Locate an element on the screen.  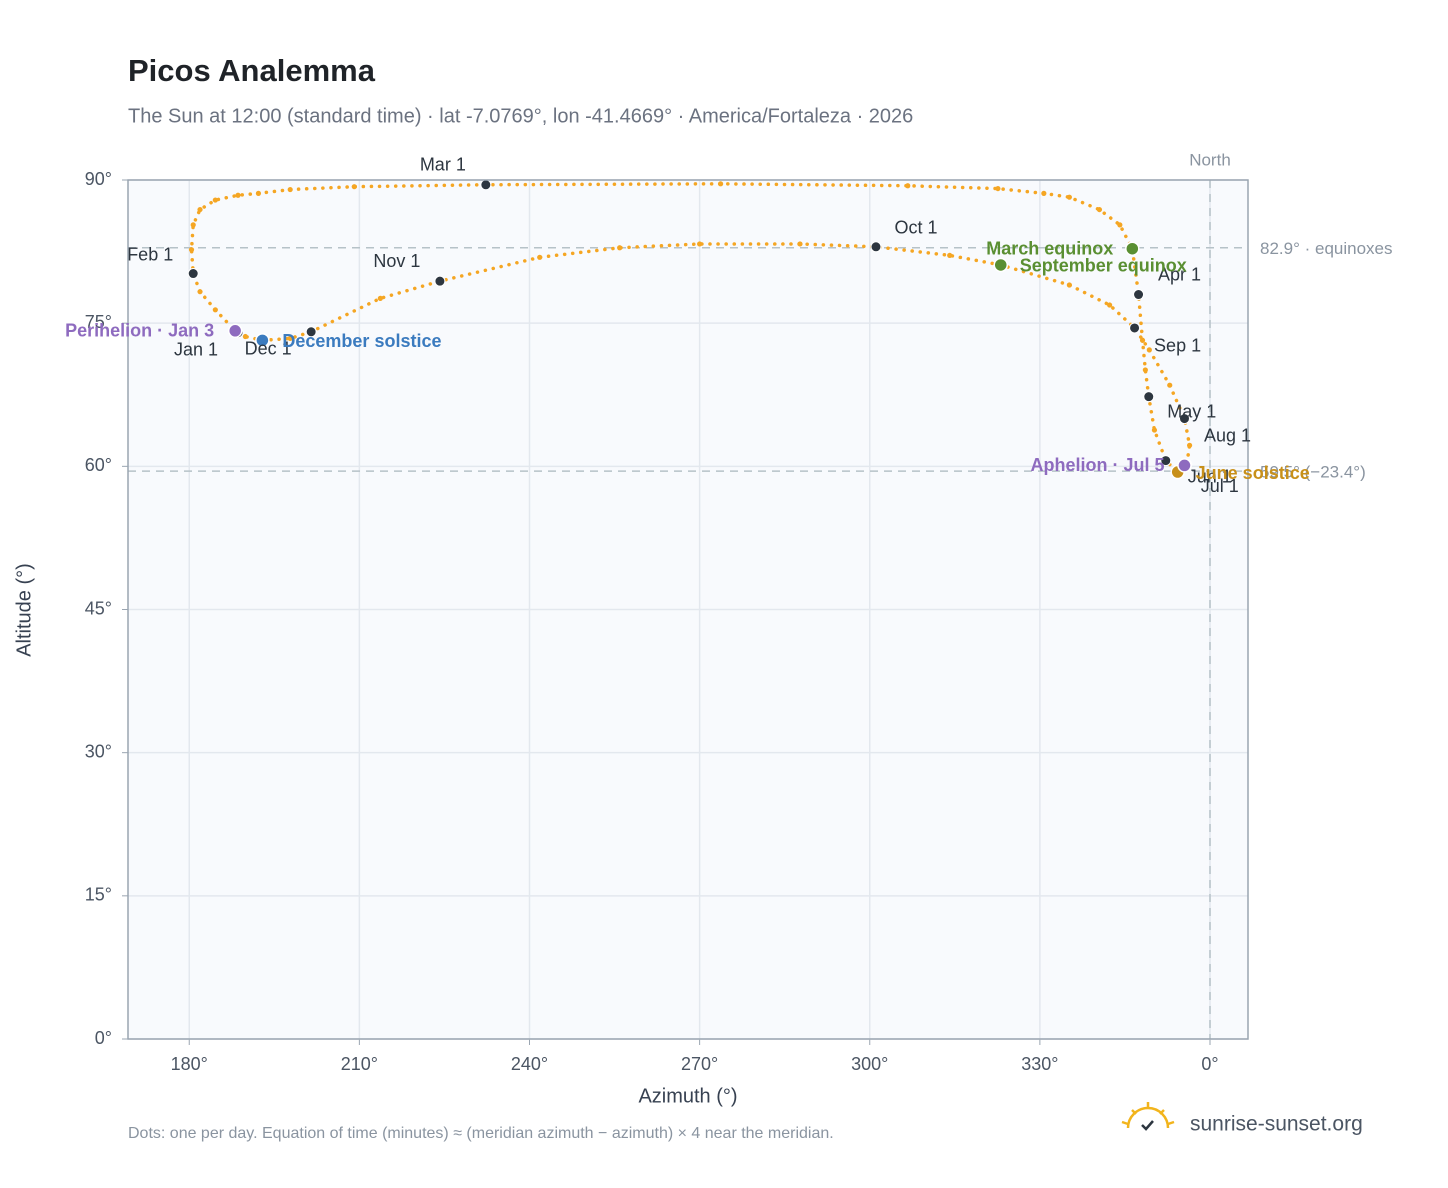
x-tick-label: 330° is located at coordinates (1039, 1064).